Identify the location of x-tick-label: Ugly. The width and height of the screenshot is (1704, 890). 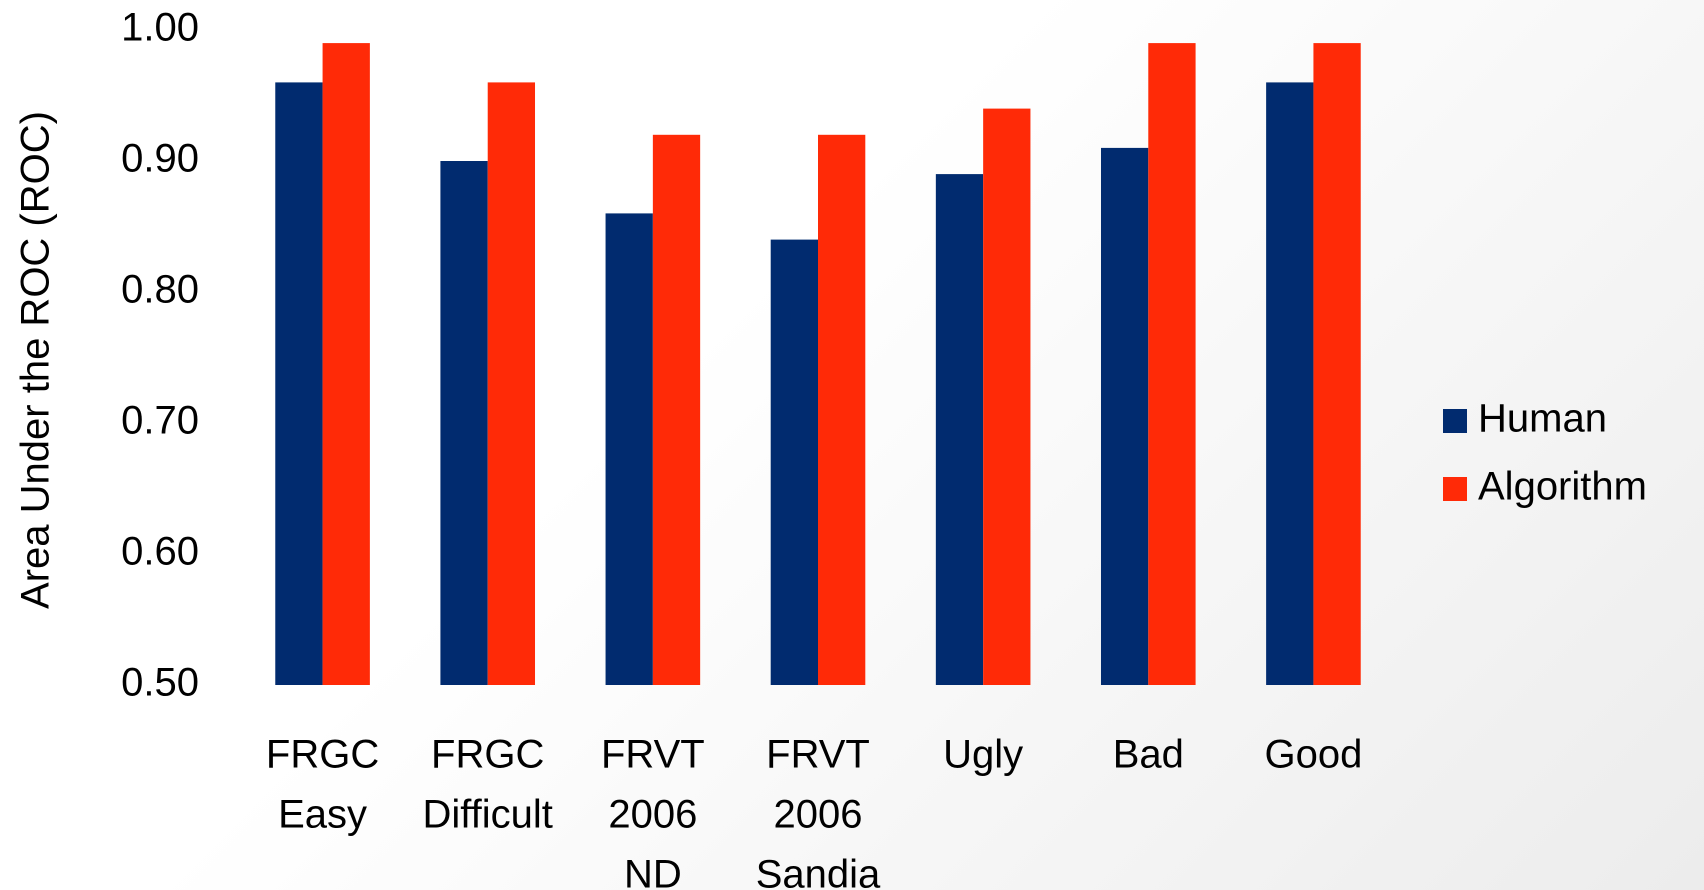
(983, 755).